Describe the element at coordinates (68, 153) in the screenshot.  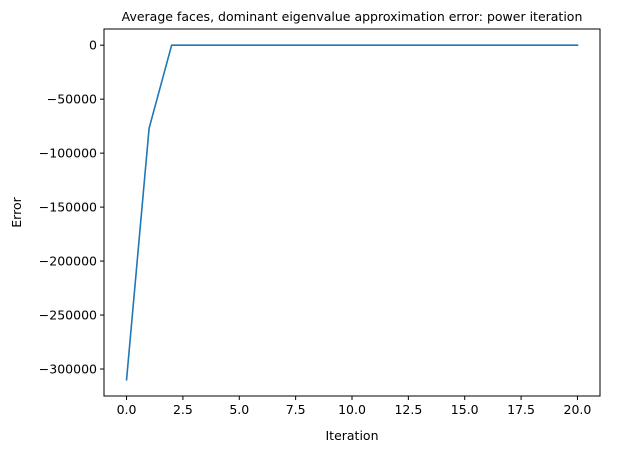
I see `y-tick-label: −100000` at that location.